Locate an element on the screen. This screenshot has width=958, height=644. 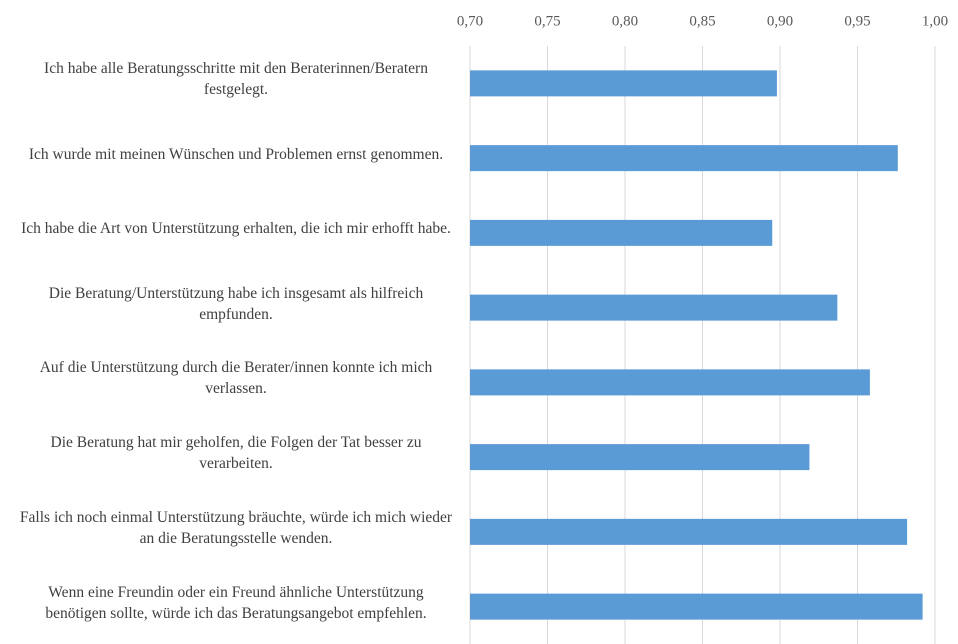
x-tick-label: 0,80 is located at coordinates (625, 21).